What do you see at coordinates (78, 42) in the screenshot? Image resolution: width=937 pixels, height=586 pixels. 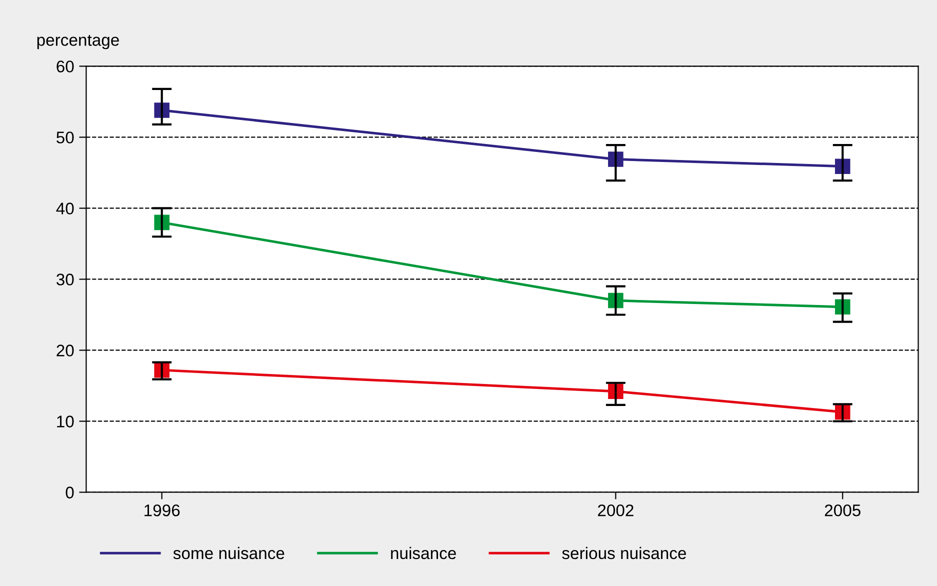 I see `y-axis-title: percentage` at bounding box center [78, 42].